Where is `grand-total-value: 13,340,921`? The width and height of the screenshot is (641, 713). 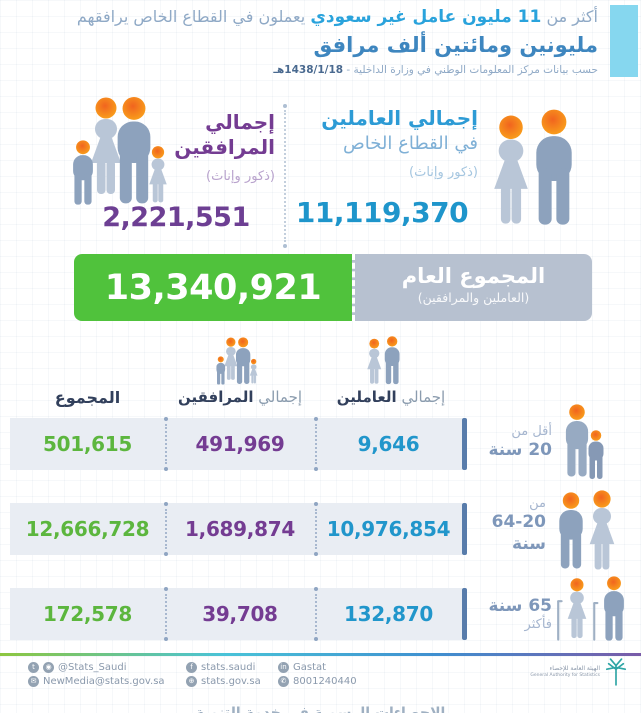 grand-total-value: 13,340,921 is located at coordinates (213, 287).